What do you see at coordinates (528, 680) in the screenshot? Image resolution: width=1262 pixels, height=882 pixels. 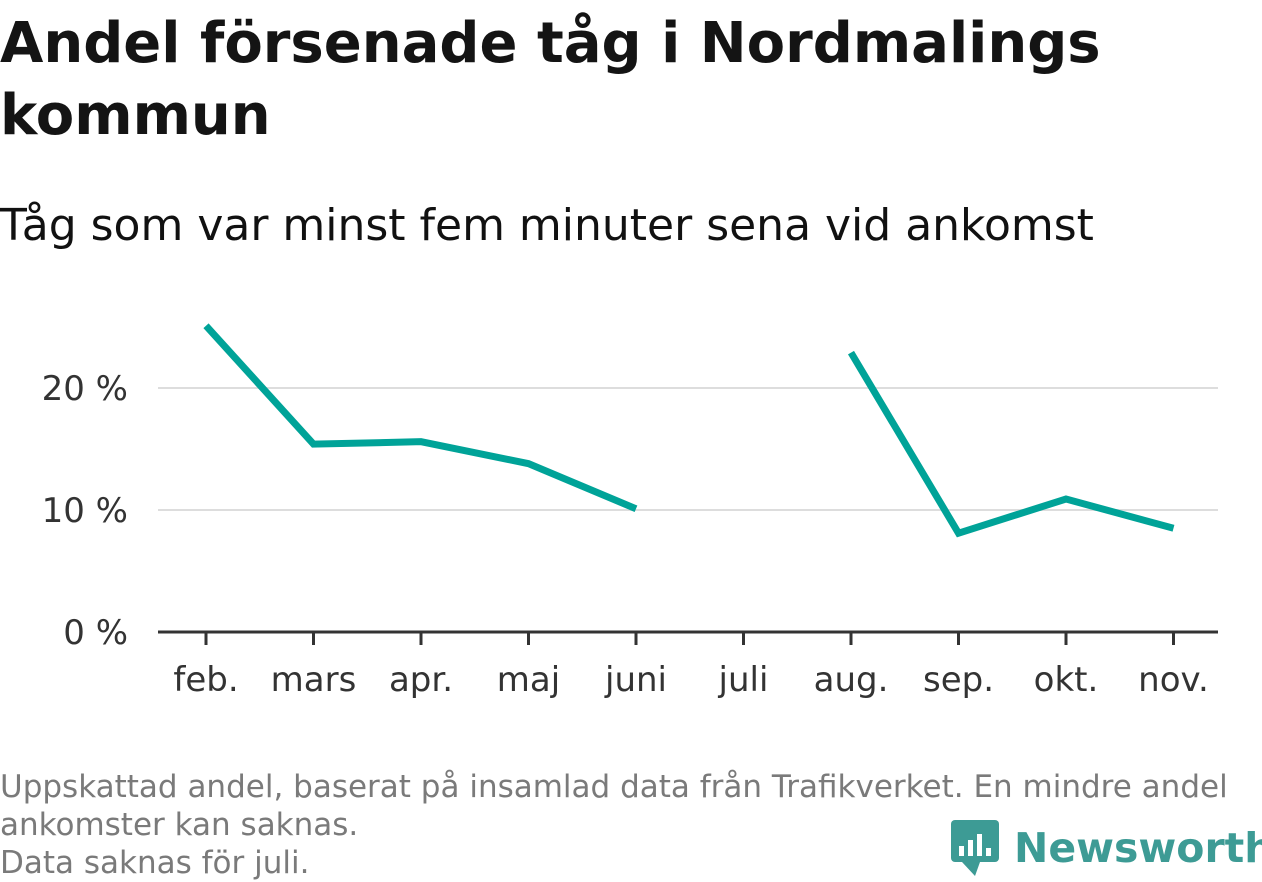 I see `x-tick-label: maj` at bounding box center [528, 680].